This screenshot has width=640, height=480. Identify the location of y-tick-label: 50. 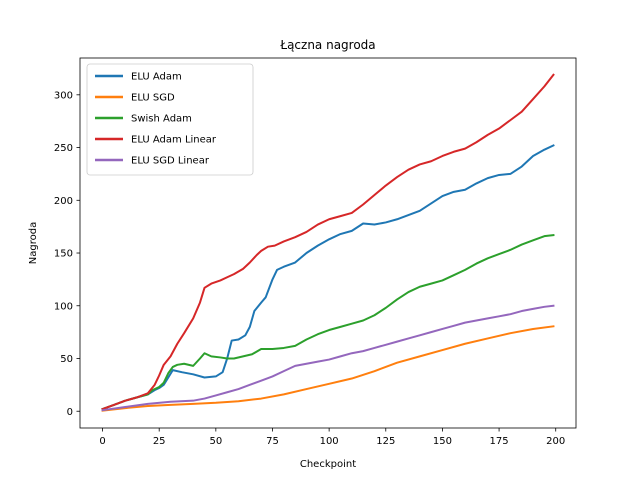
(66, 359).